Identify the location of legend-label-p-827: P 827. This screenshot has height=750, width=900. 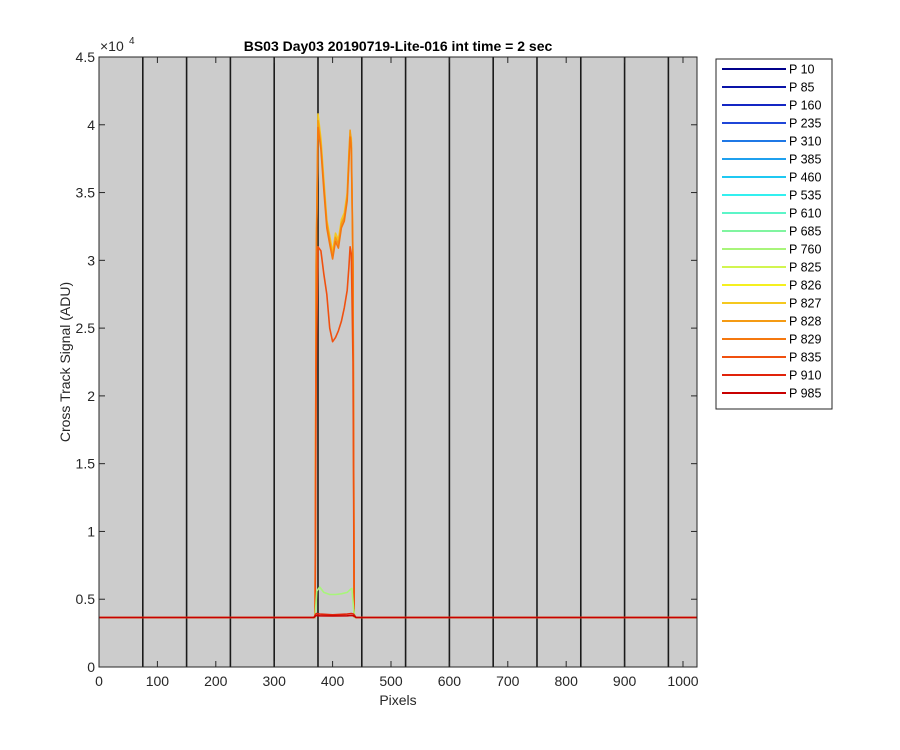
(805, 304).